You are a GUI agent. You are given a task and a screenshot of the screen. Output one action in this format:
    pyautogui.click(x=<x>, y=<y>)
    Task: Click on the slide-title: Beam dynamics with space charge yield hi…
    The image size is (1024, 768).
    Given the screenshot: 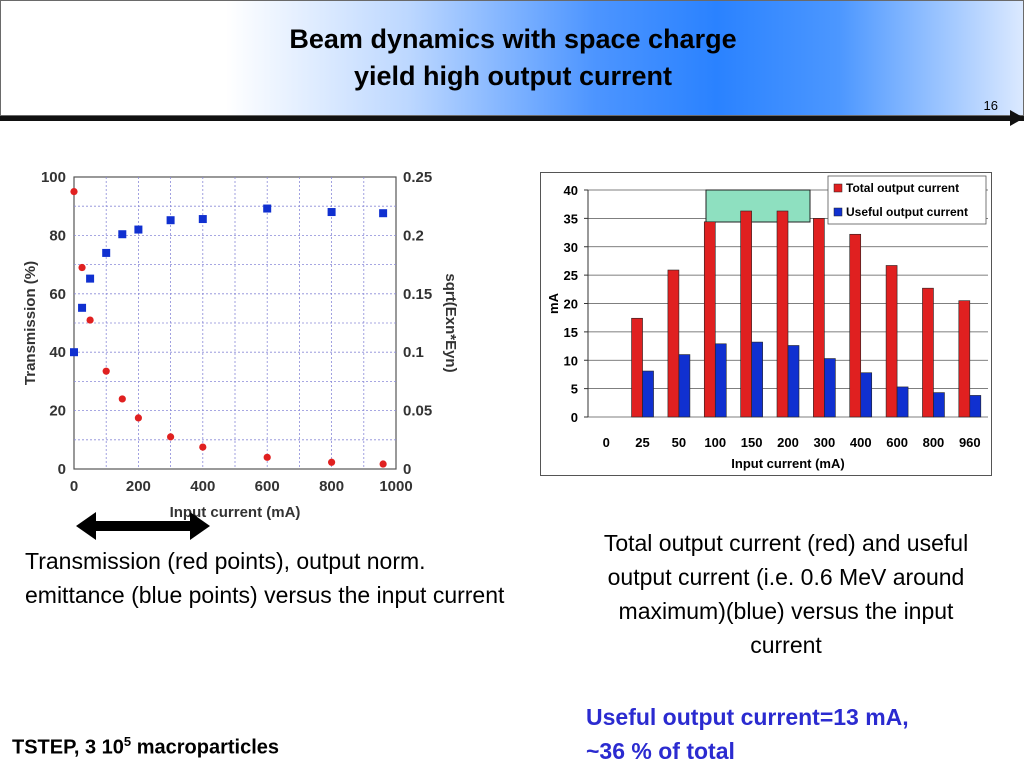 What is the action you would take?
    pyautogui.click(x=512, y=58)
    